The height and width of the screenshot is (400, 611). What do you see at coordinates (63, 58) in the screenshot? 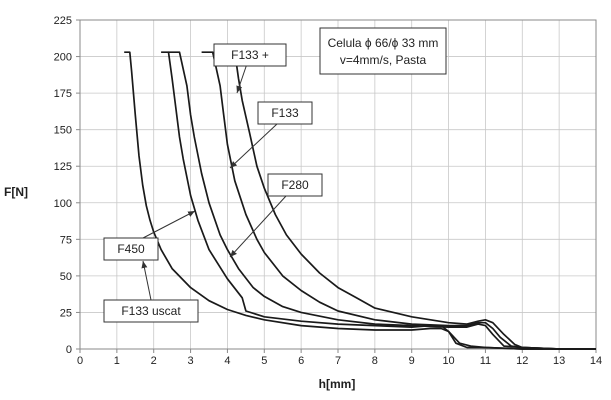
I see `y-tick-label: 200` at bounding box center [63, 58].